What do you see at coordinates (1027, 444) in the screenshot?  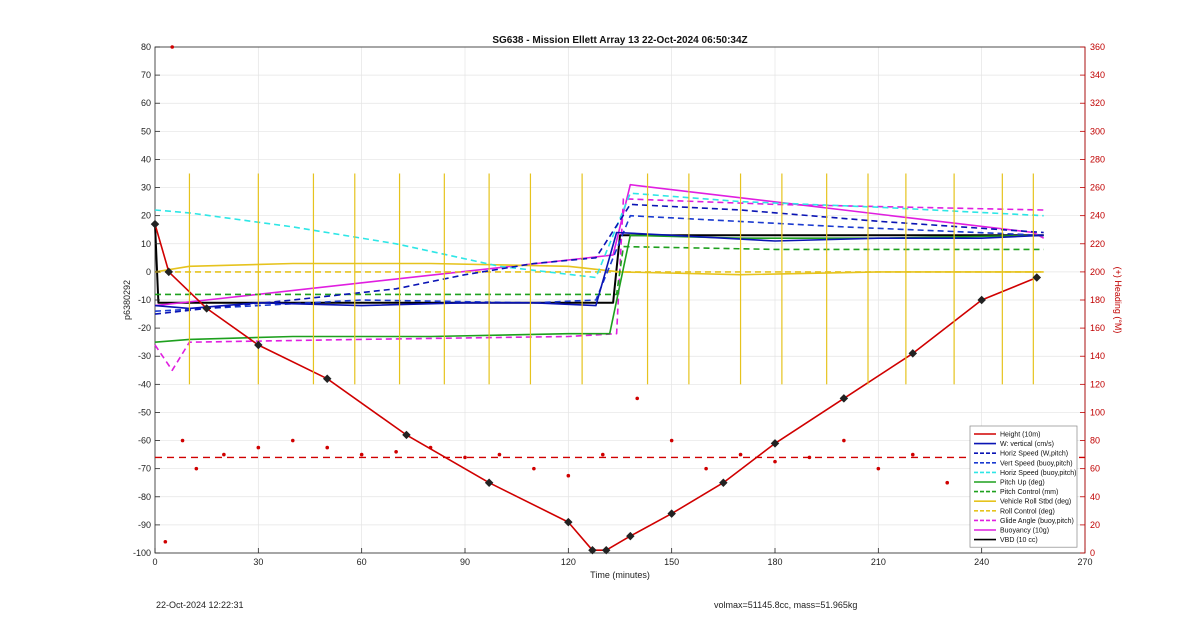 I see `legend-label: W: vertical (cm/s)` at bounding box center [1027, 444].